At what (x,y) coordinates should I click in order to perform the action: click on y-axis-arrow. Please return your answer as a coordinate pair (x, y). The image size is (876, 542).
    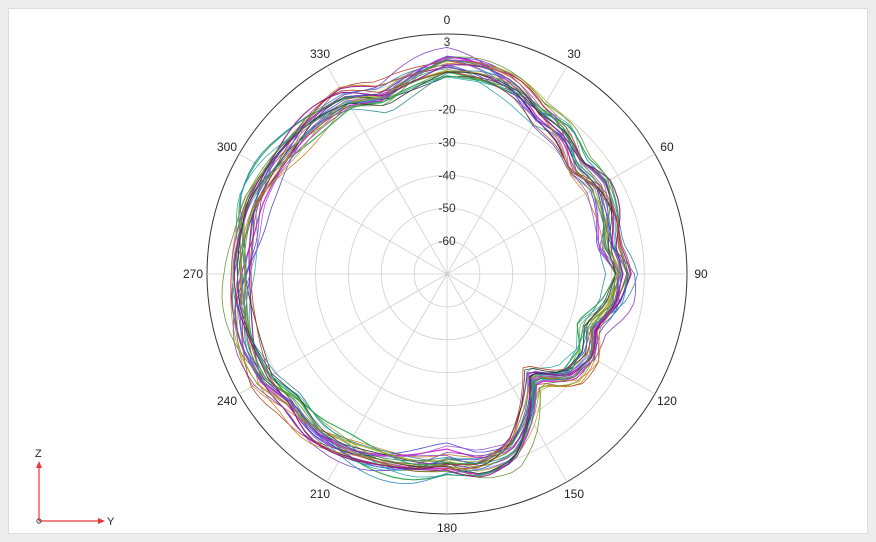
    Looking at the image, I should click on (101, 521).